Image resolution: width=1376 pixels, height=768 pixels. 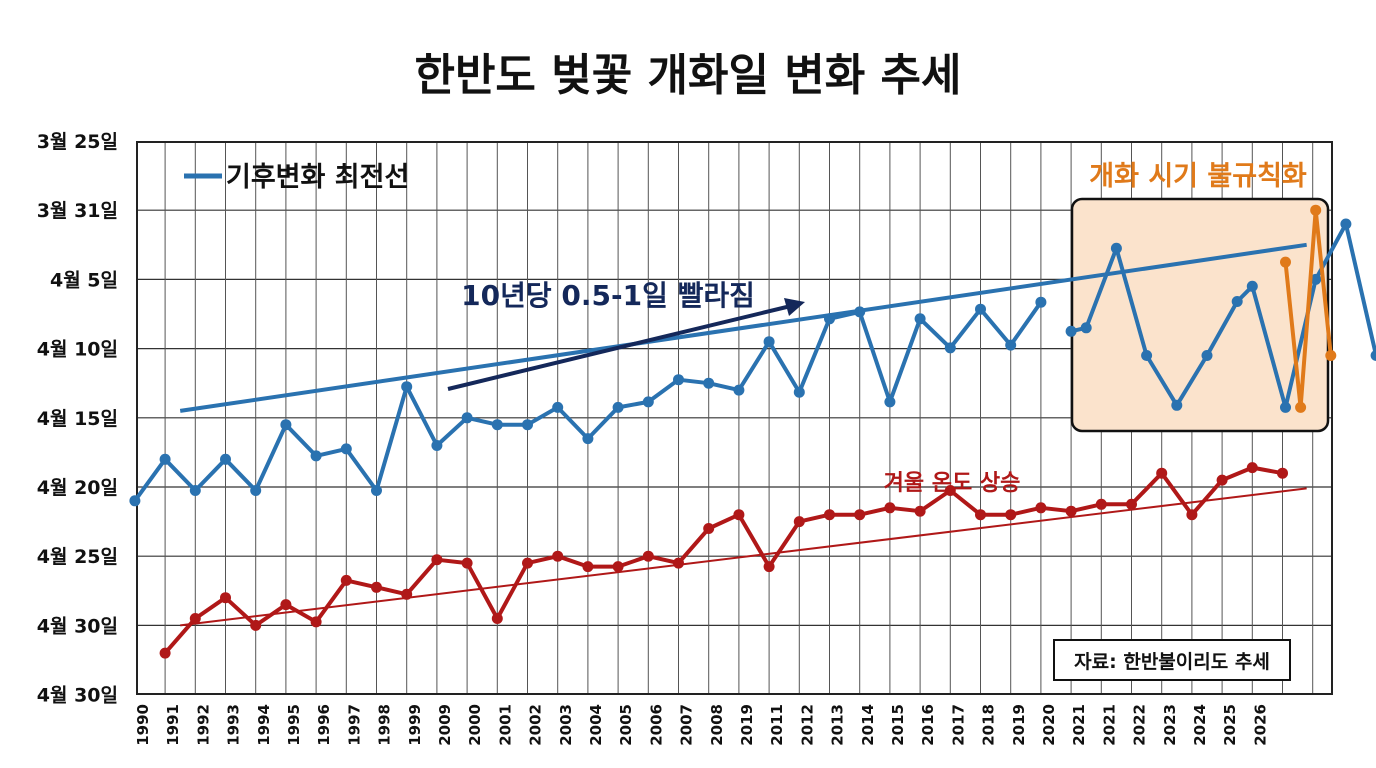 I want to click on y-tick-label: 4월 25일, so click(x=77, y=557).